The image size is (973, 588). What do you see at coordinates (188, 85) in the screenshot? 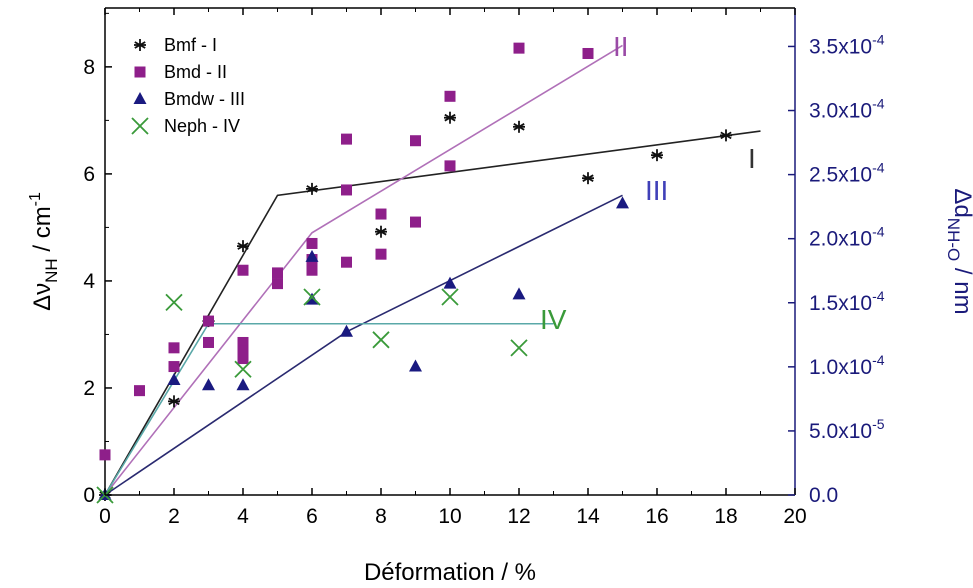
I see `legend: Bmf - I Bmd - II Bmdw - III Neph - IV` at bounding box center [188, 85].